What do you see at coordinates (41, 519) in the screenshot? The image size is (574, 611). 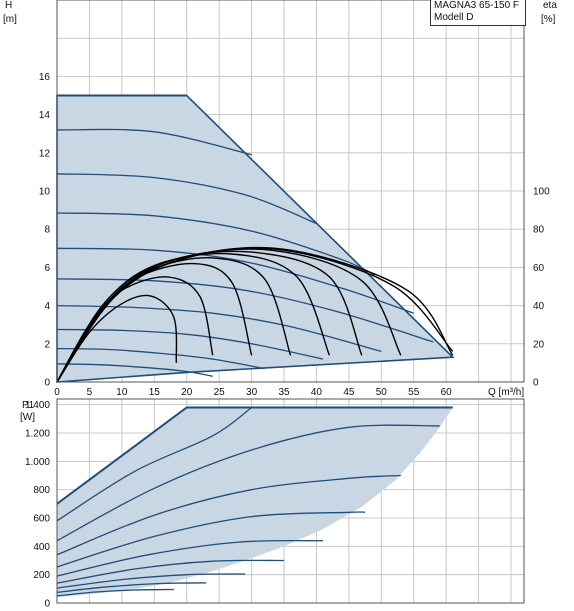 I see `power-y-tick-label: 600` at bounding box center [41, 519].